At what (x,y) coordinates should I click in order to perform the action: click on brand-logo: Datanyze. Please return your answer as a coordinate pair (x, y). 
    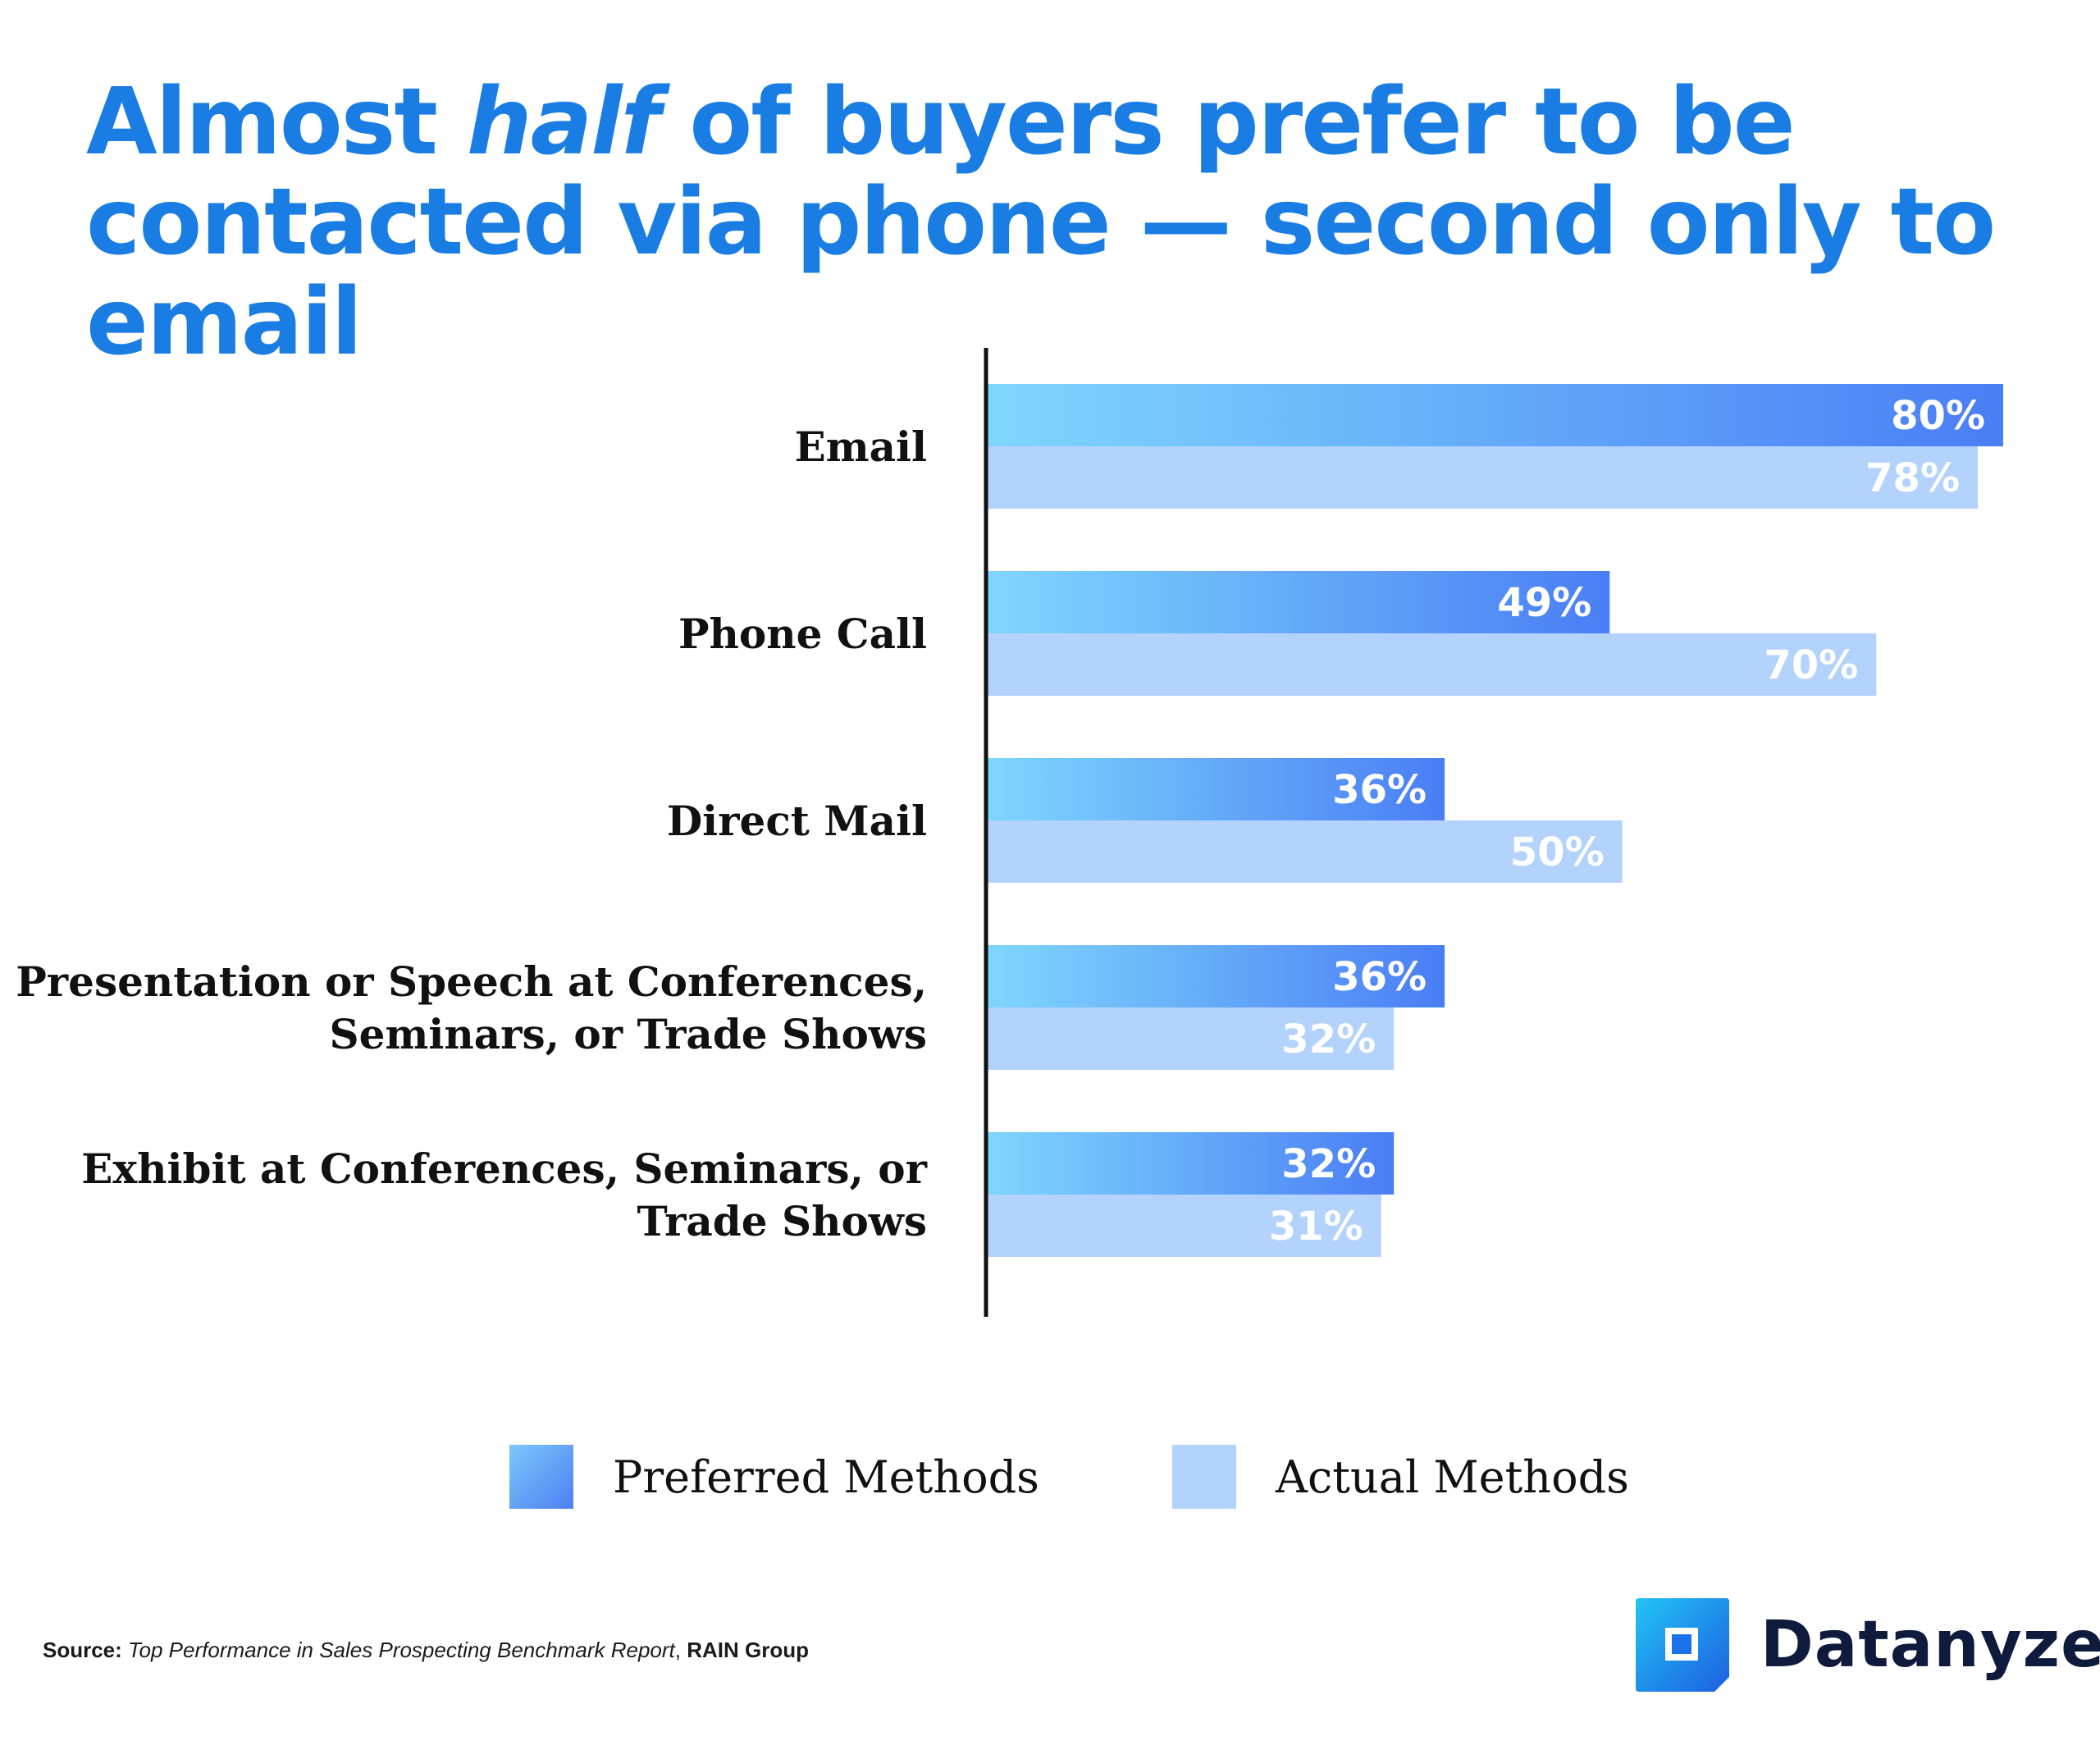
    Looking at the image, I should click on (1866, 1645).